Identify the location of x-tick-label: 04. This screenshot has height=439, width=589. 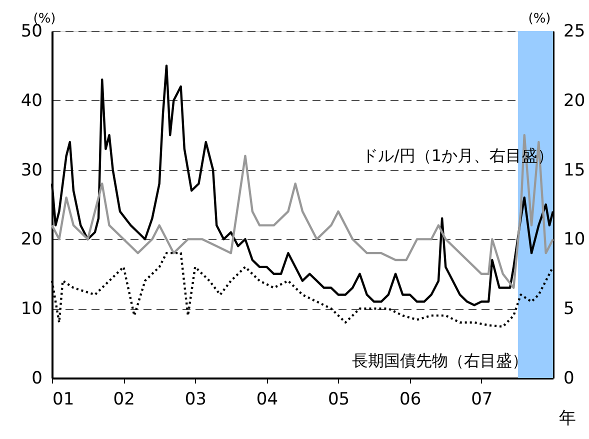
(267, 400).